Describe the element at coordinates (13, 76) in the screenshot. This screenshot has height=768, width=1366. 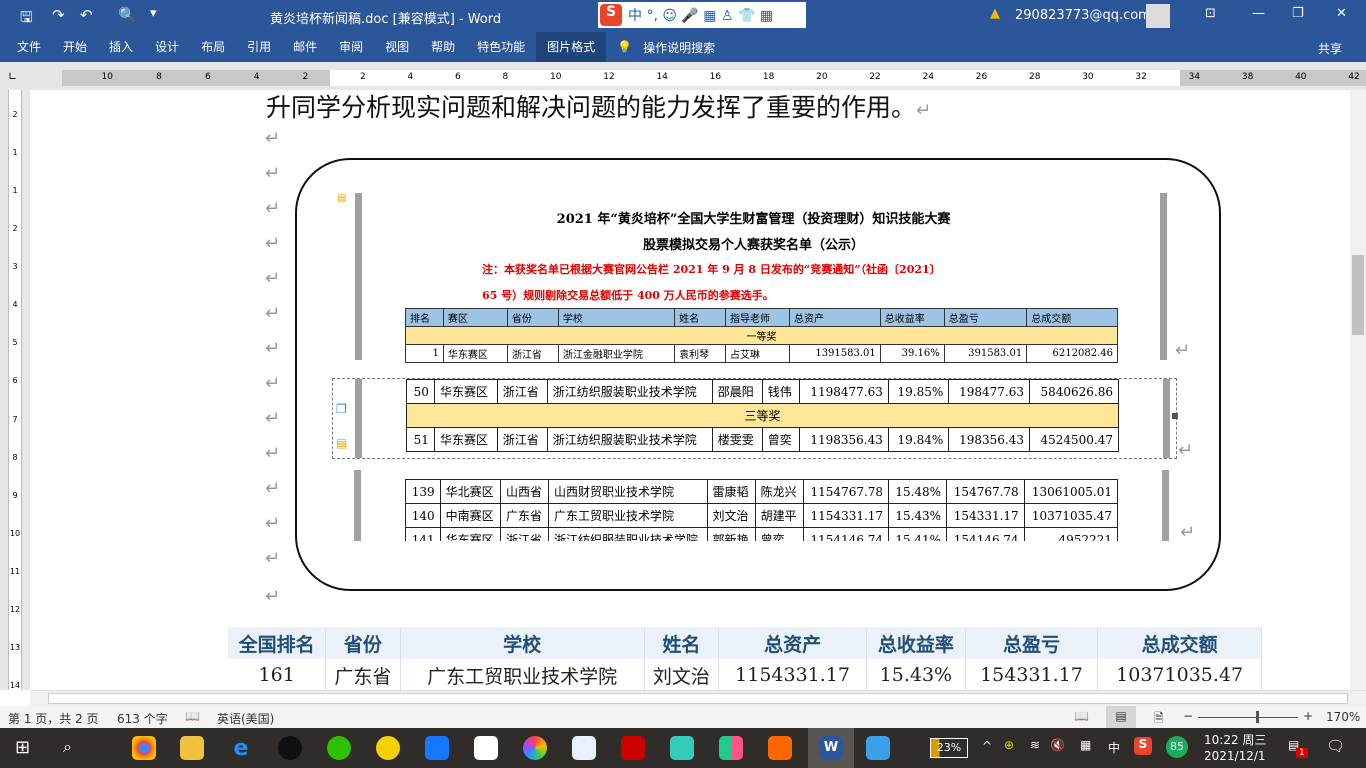
I see `tab-selector: ∟` at that location.